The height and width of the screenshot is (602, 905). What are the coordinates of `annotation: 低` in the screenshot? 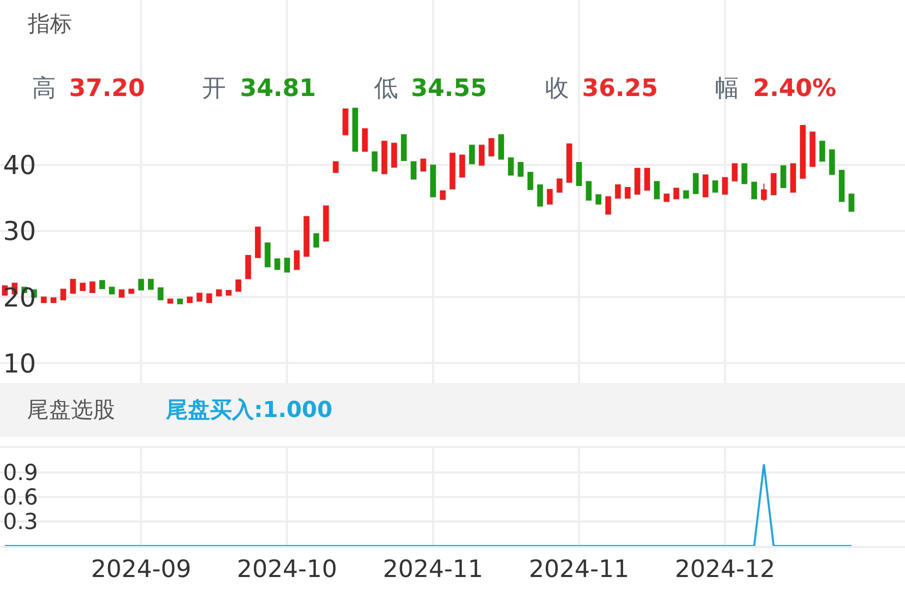 It's located at (386, 88).